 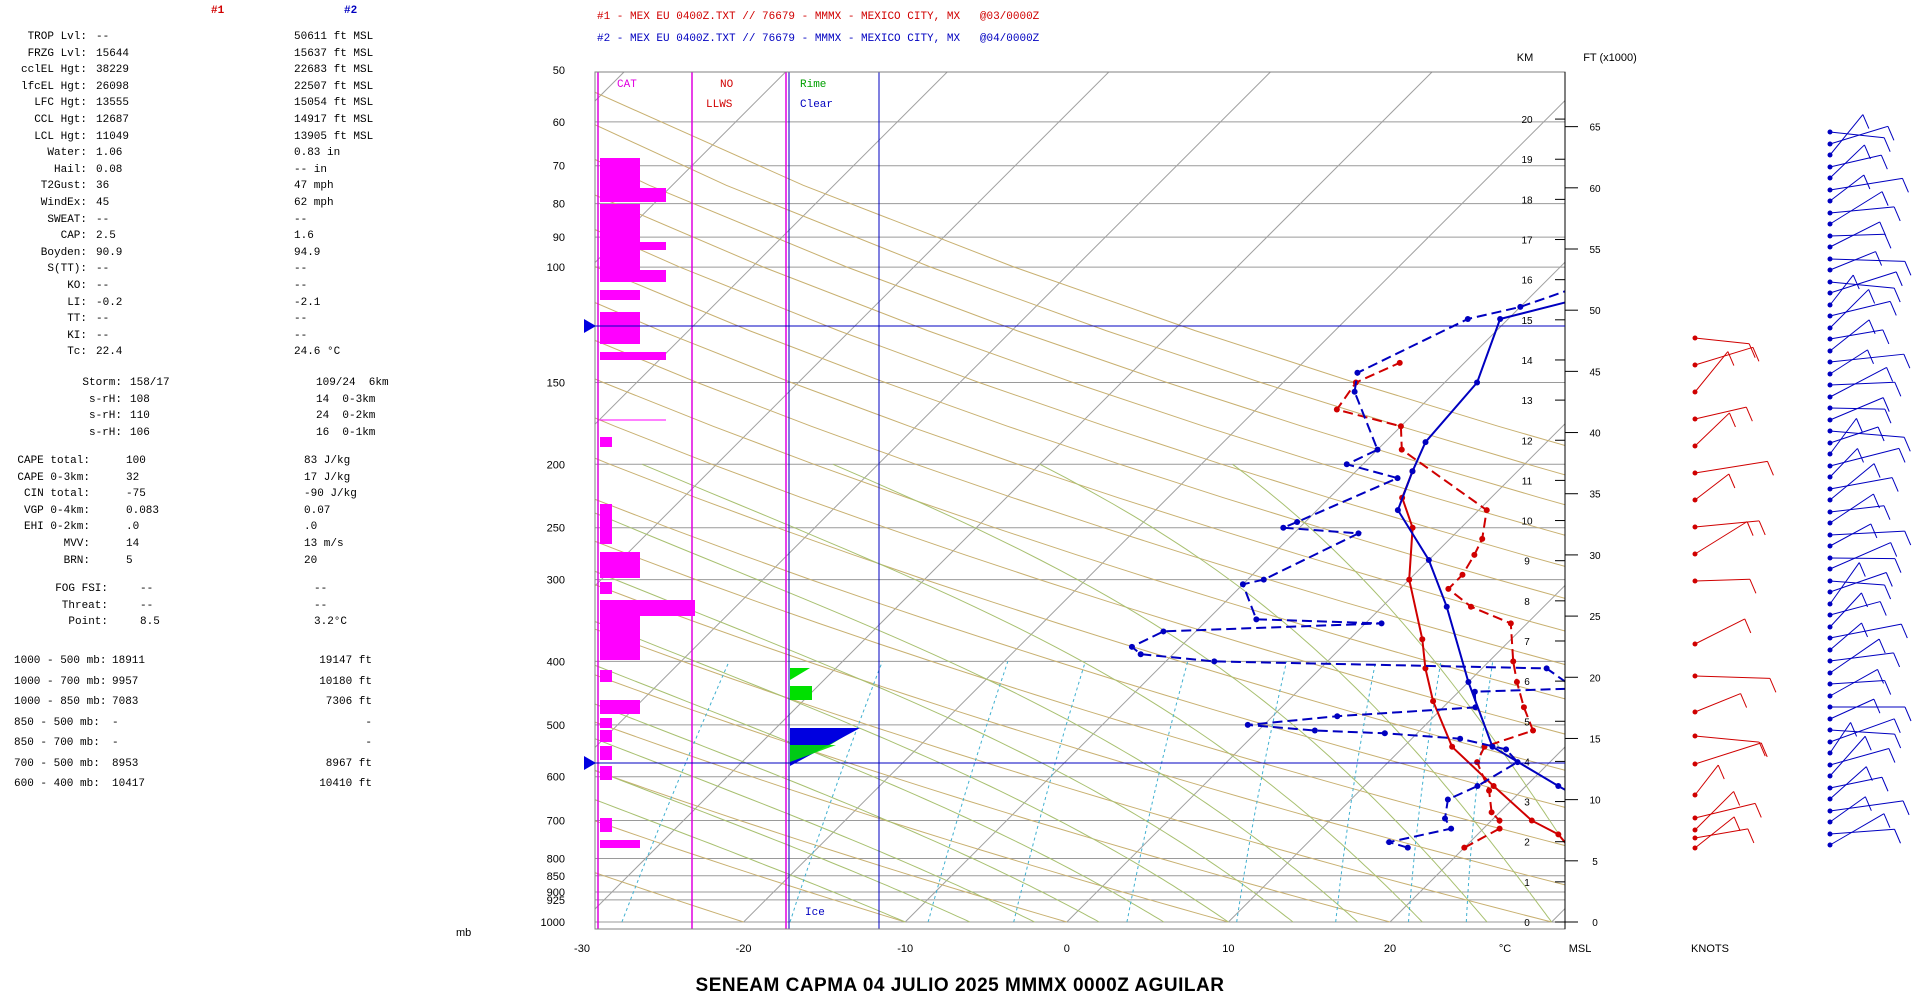 What do you see at coordinates (109, 169) in the screenshot?
I see `stat-value-1: 0.08` at bounding box center [109, 169].